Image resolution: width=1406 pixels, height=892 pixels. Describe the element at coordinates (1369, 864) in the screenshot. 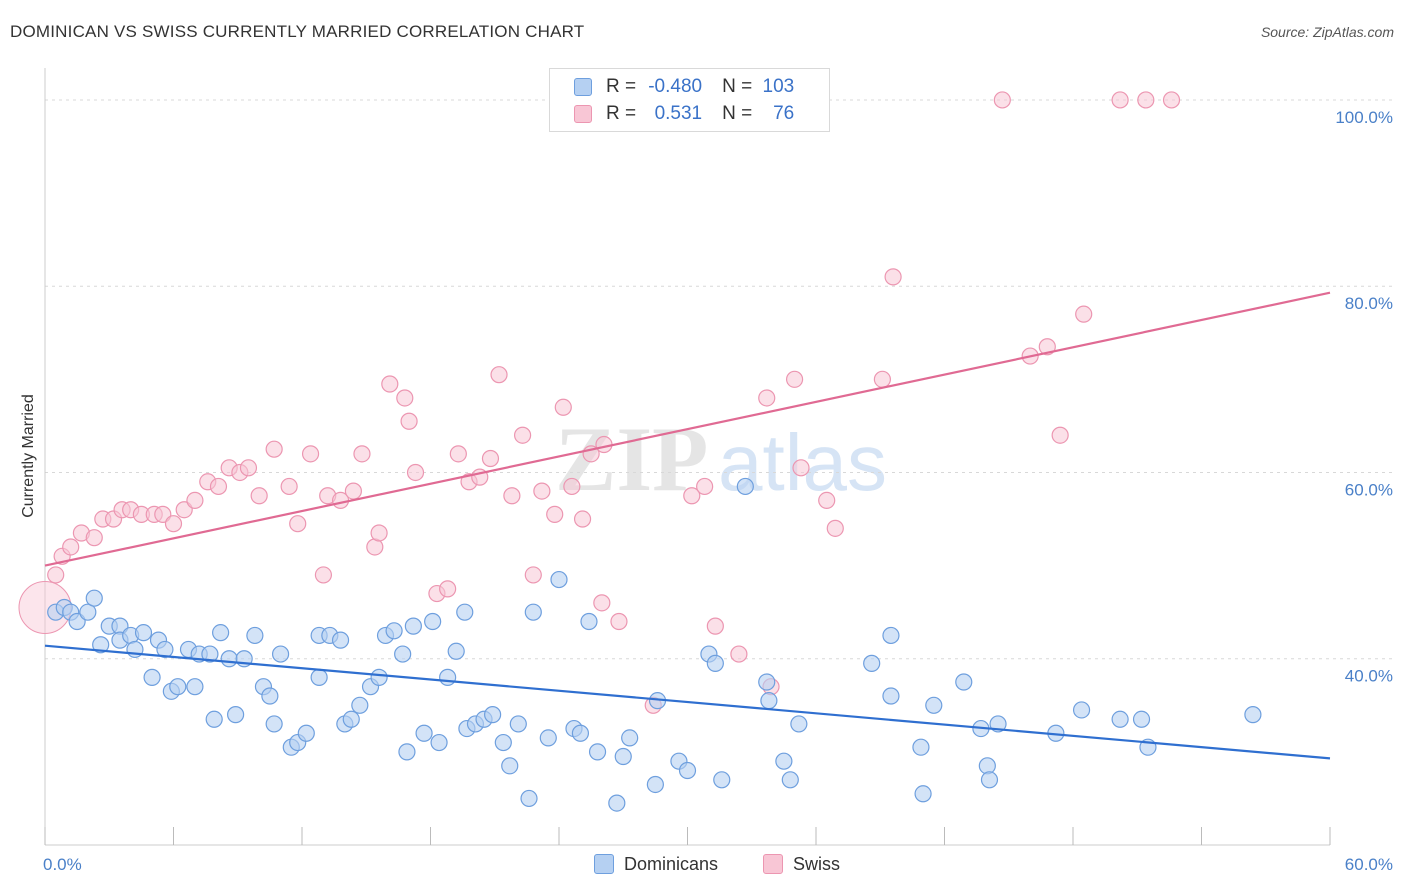

I see `x-tick-label-max: 60.0%` at that location.